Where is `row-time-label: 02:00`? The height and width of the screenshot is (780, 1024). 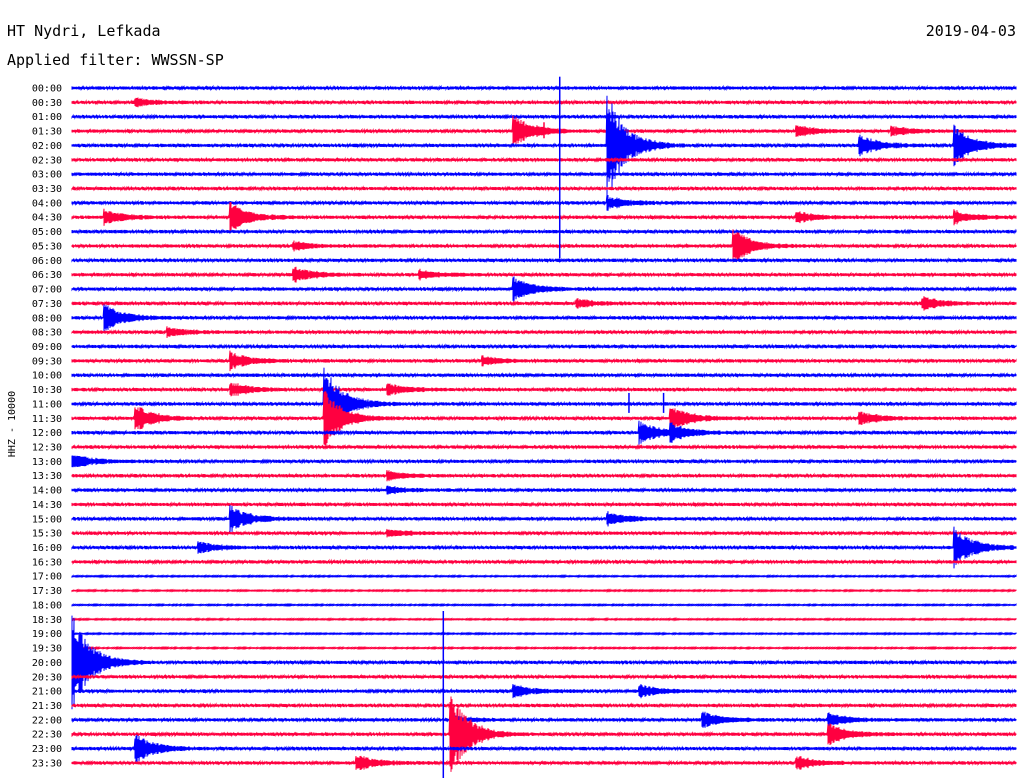
row-time-label: 02:00 is located at coordinates (47, 146).